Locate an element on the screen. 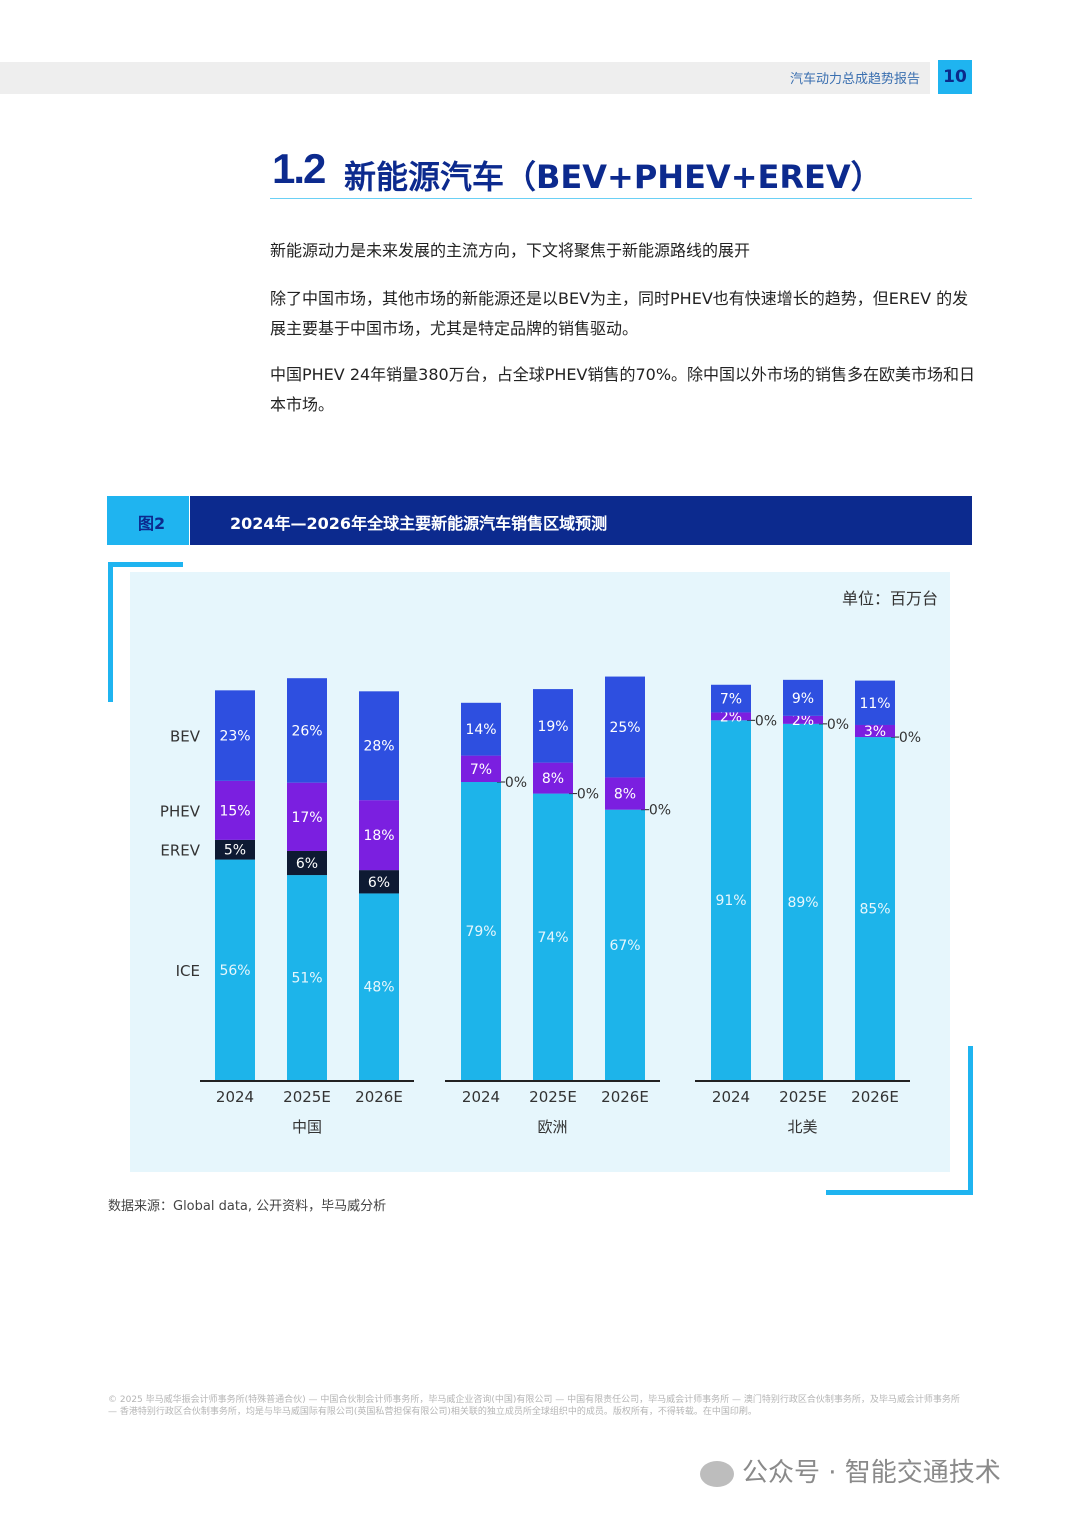 This screenshot has width=1080, height=1515. data-label-bev: 7% is located at coordinates (731, 700).